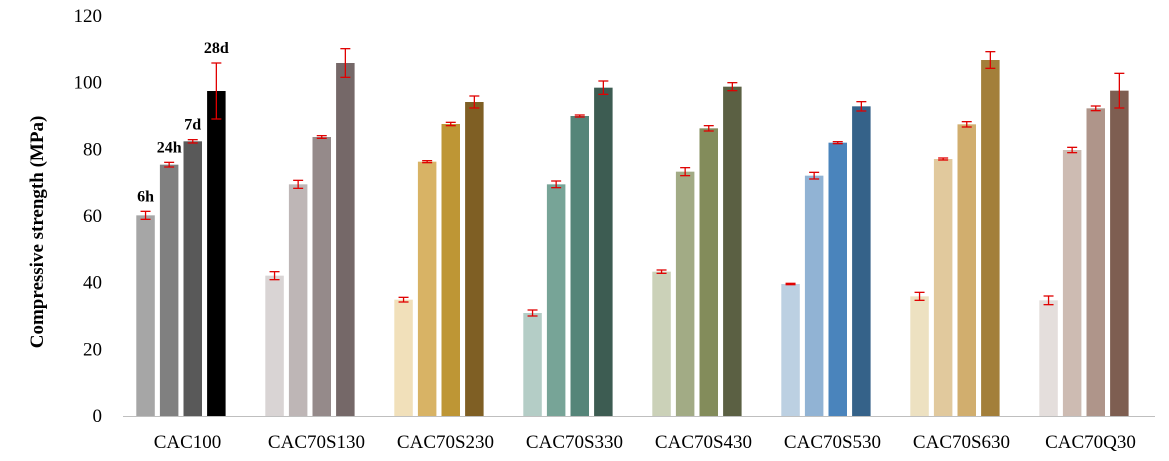 Image resolution: width=1169 pixels, height=461 pixels. What do you see at coordinates (814, 295) in the screenshot?
I see `bar-CAC70S530-24h` at bounding box center [814, 295].